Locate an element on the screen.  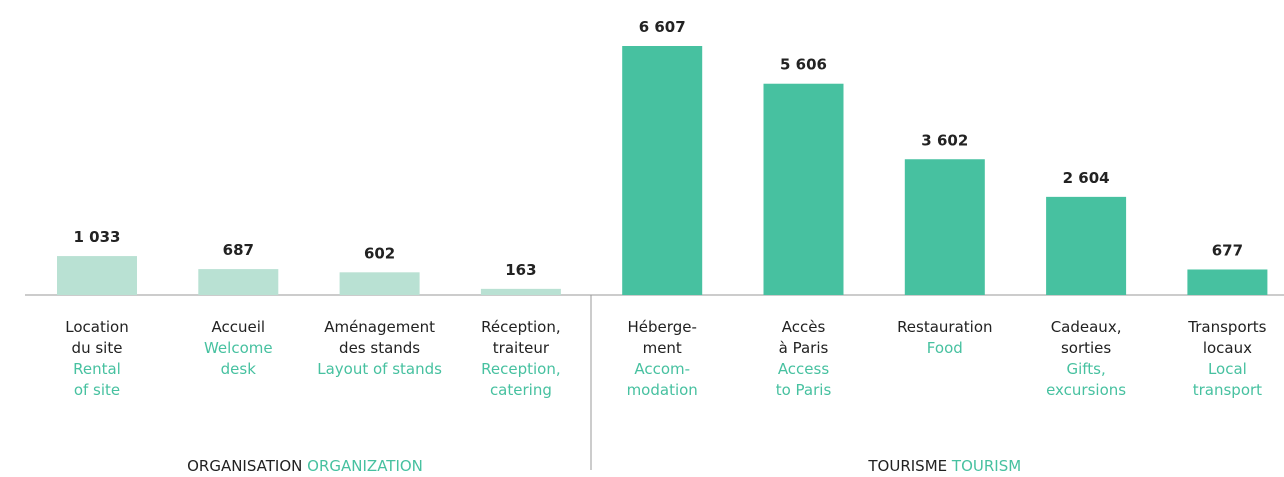
category-label: Location is located at coordinates (96, 327).